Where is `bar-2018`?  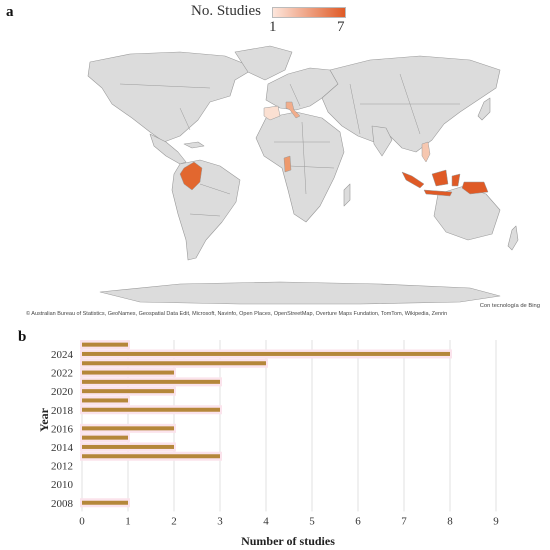 bar-2018 is located at coordinates (151, 409).